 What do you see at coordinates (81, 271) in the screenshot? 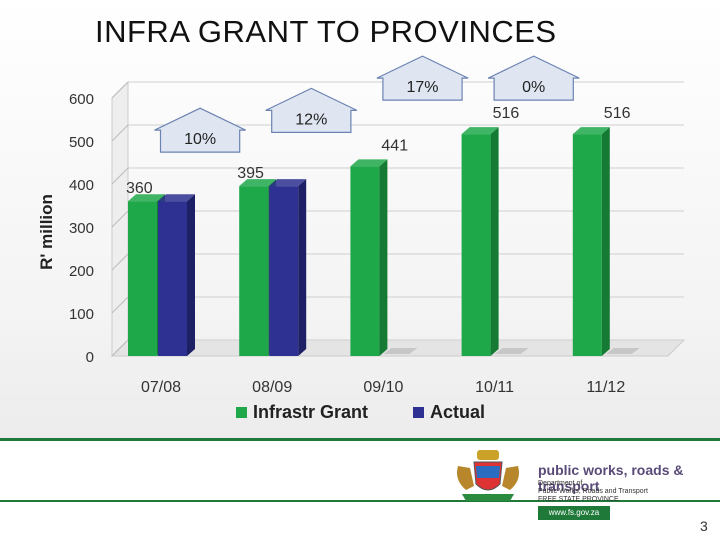
I see `y-tick-label: 200` at bounding box center [81, 271].